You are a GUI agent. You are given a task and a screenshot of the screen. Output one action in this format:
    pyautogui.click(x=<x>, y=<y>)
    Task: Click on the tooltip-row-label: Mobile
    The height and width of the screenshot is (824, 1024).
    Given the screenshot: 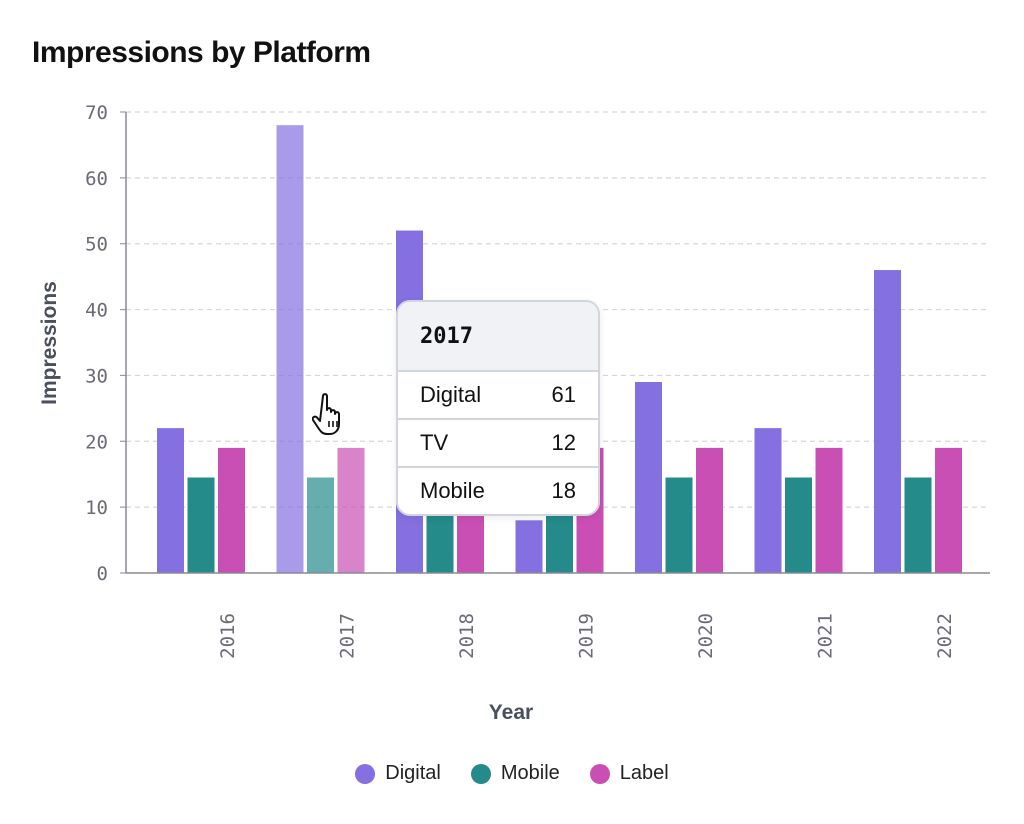 What is the action you would take?
    pyautogui.click(x=452, y=490)
    